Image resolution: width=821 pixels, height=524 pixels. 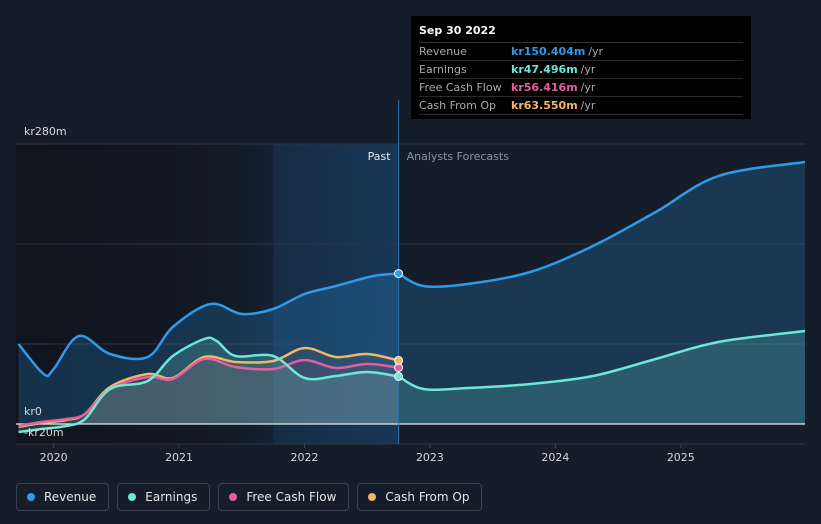 I want to click on x-tick-label: 2022, so click(x=305, y=457).